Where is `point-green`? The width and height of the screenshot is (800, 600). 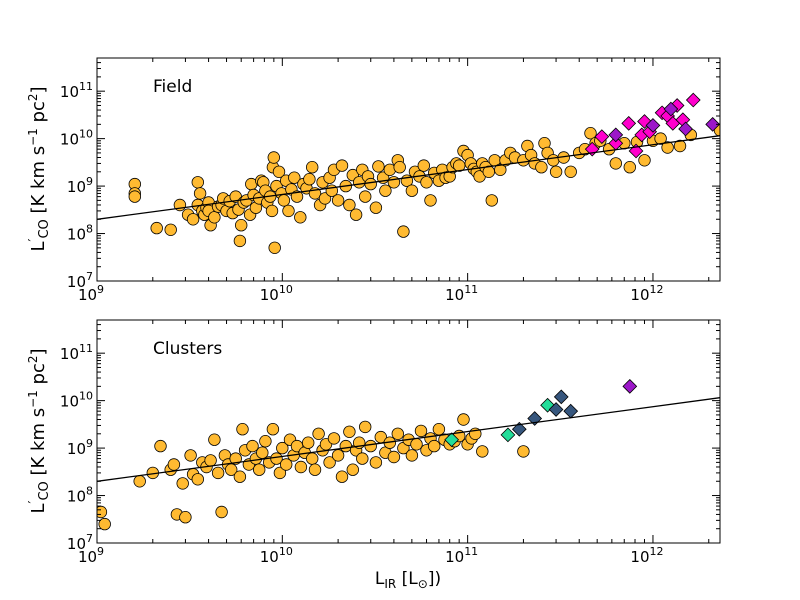 point-green is located at coordinates (508, 435).